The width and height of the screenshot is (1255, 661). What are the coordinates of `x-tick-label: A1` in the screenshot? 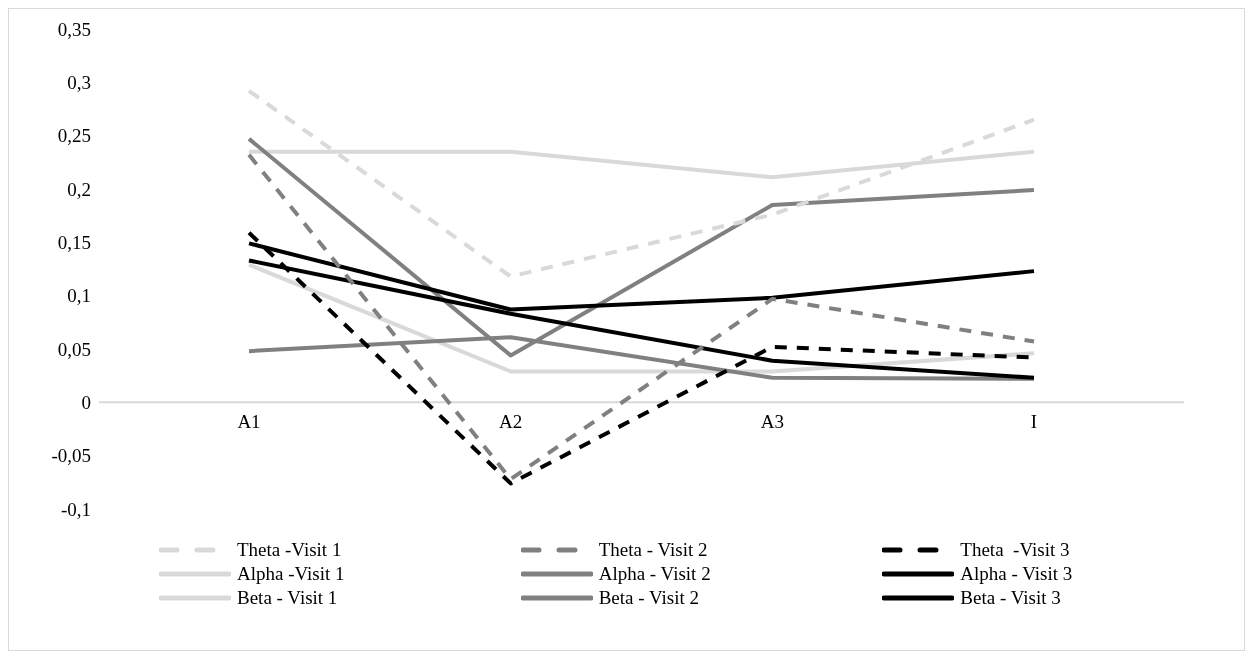 It's located at (249, 421).